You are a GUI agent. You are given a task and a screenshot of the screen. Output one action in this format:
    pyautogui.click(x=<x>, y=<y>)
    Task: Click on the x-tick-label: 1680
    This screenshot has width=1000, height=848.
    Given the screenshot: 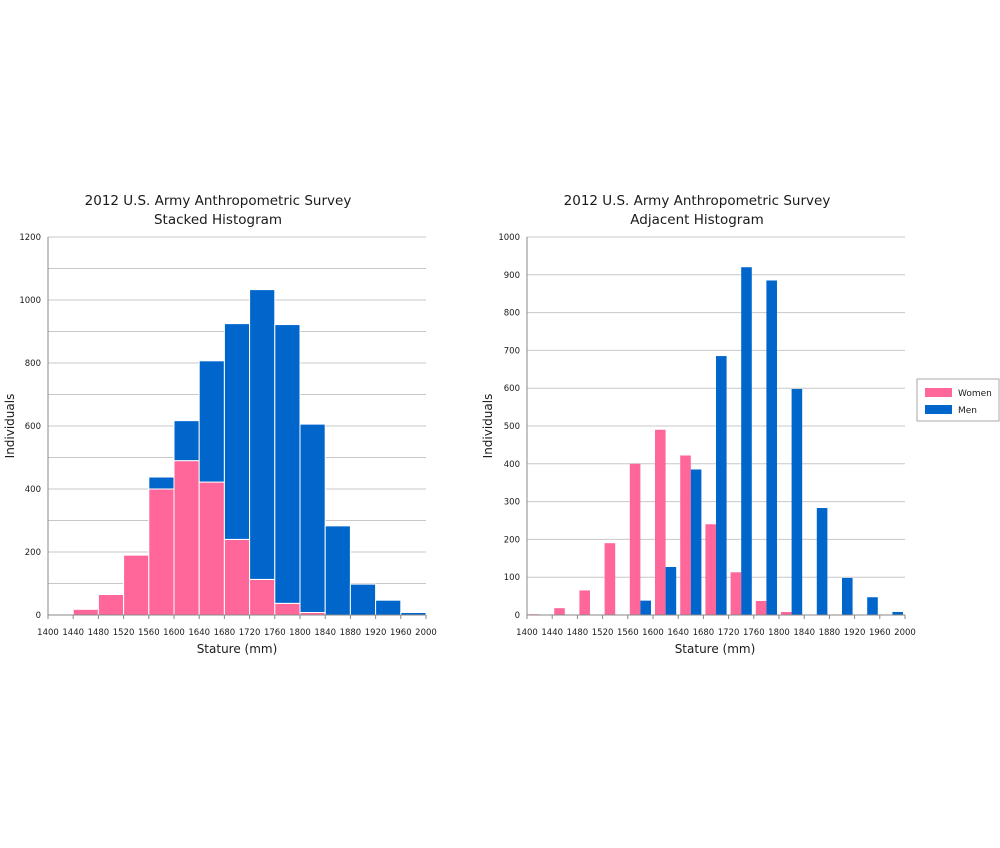 What is the action you would take?
    pyautogui.click(x=704, y=633)
    